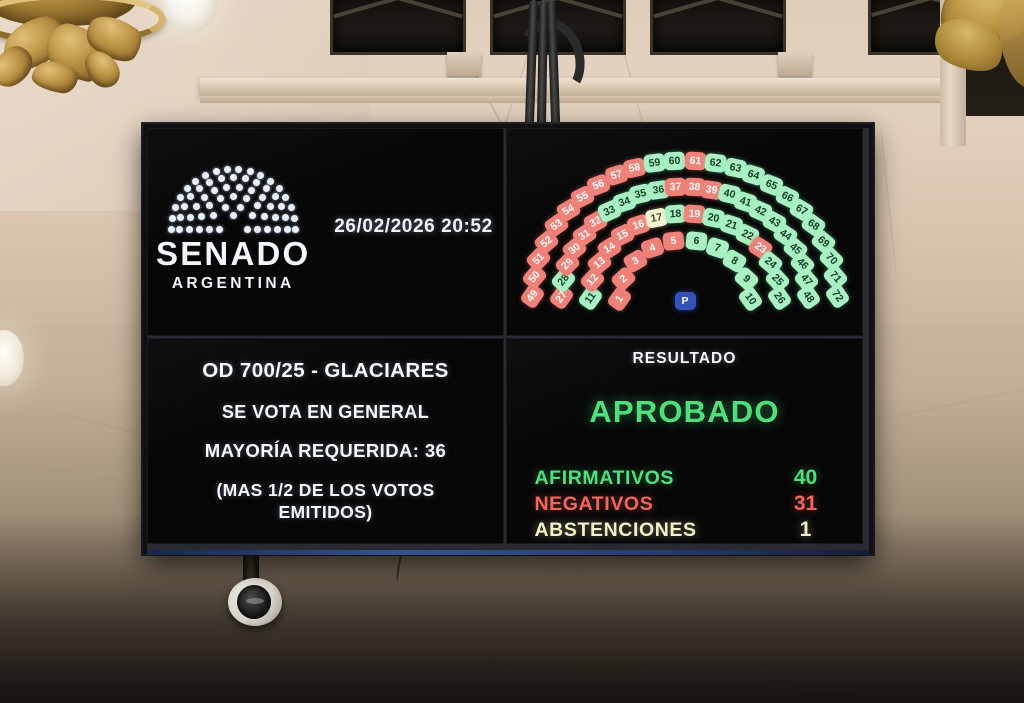 The height and width of the screenshot is (703, 1024). I want to click on logo-senado-text: SENADO, so click(233, 253).